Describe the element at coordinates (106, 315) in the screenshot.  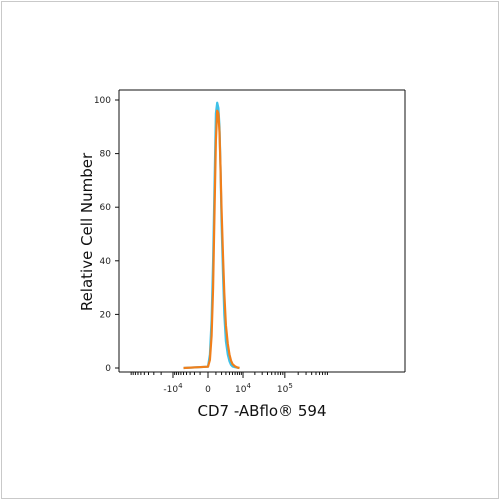
I see `y-tick-label: 20` at that location.